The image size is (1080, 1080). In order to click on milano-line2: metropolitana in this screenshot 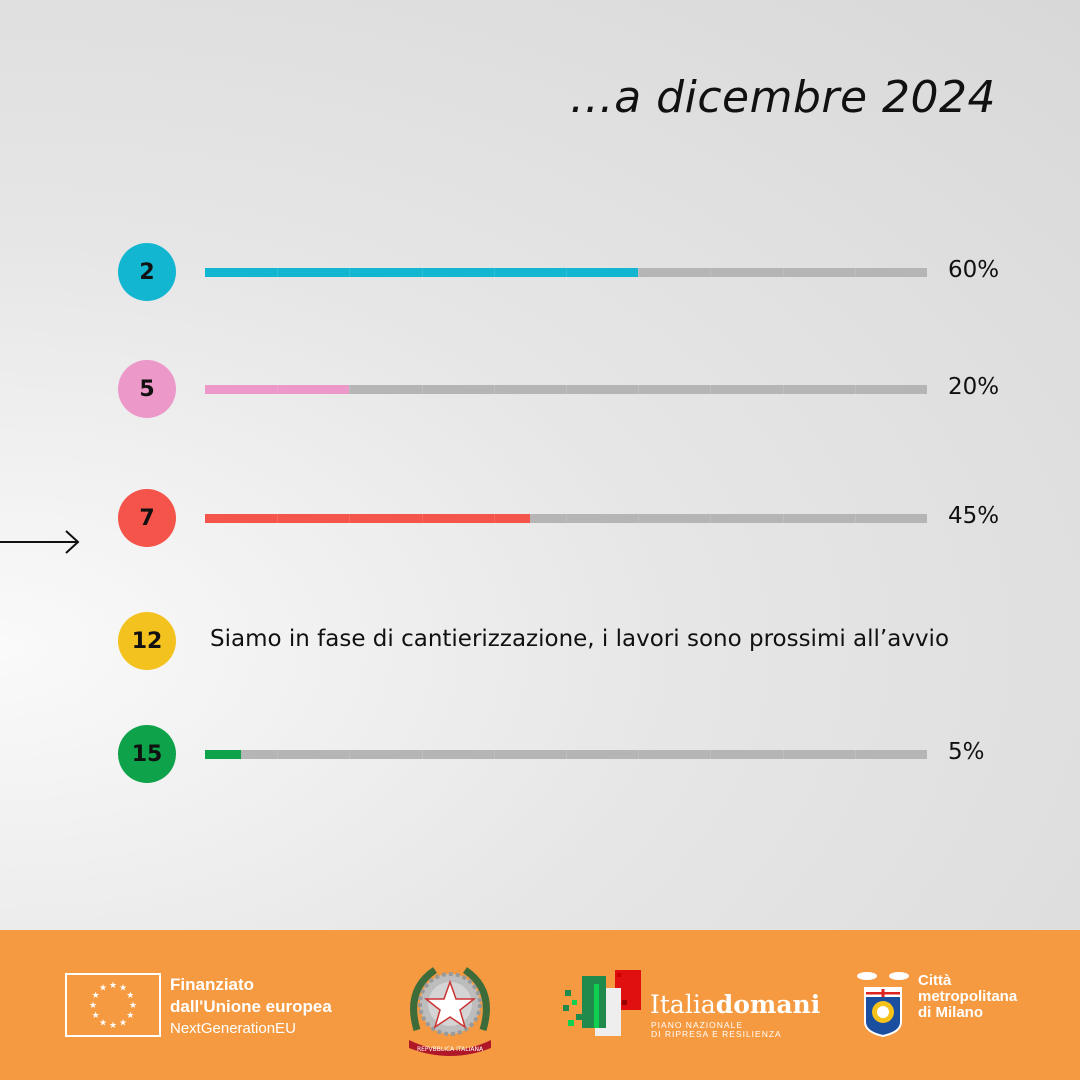, I will do `click(968, 996)`.